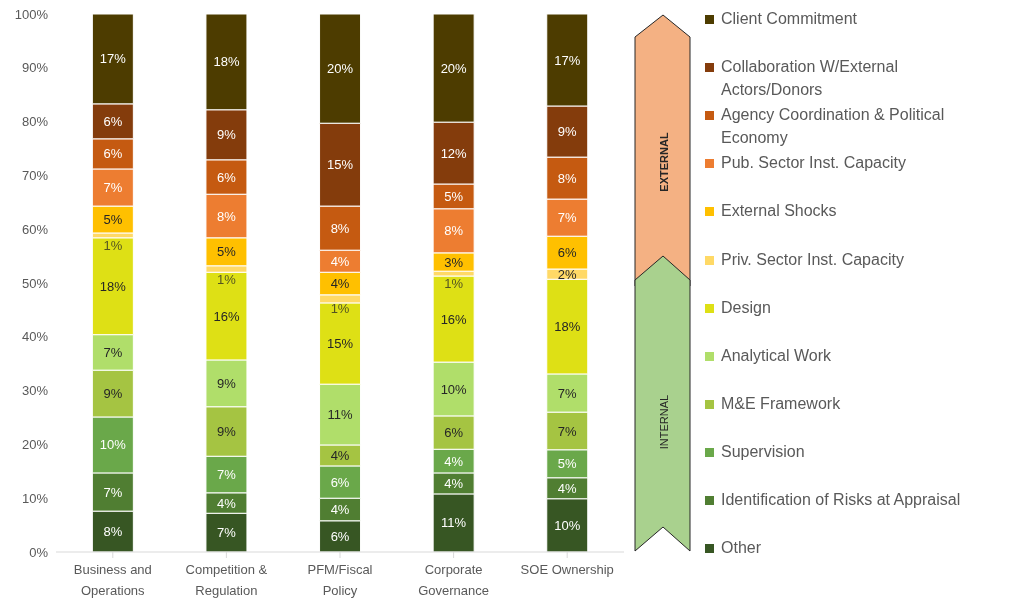  I want to click on legend-label: Priv. Sector Inst. Capacity, so click(812, 260).